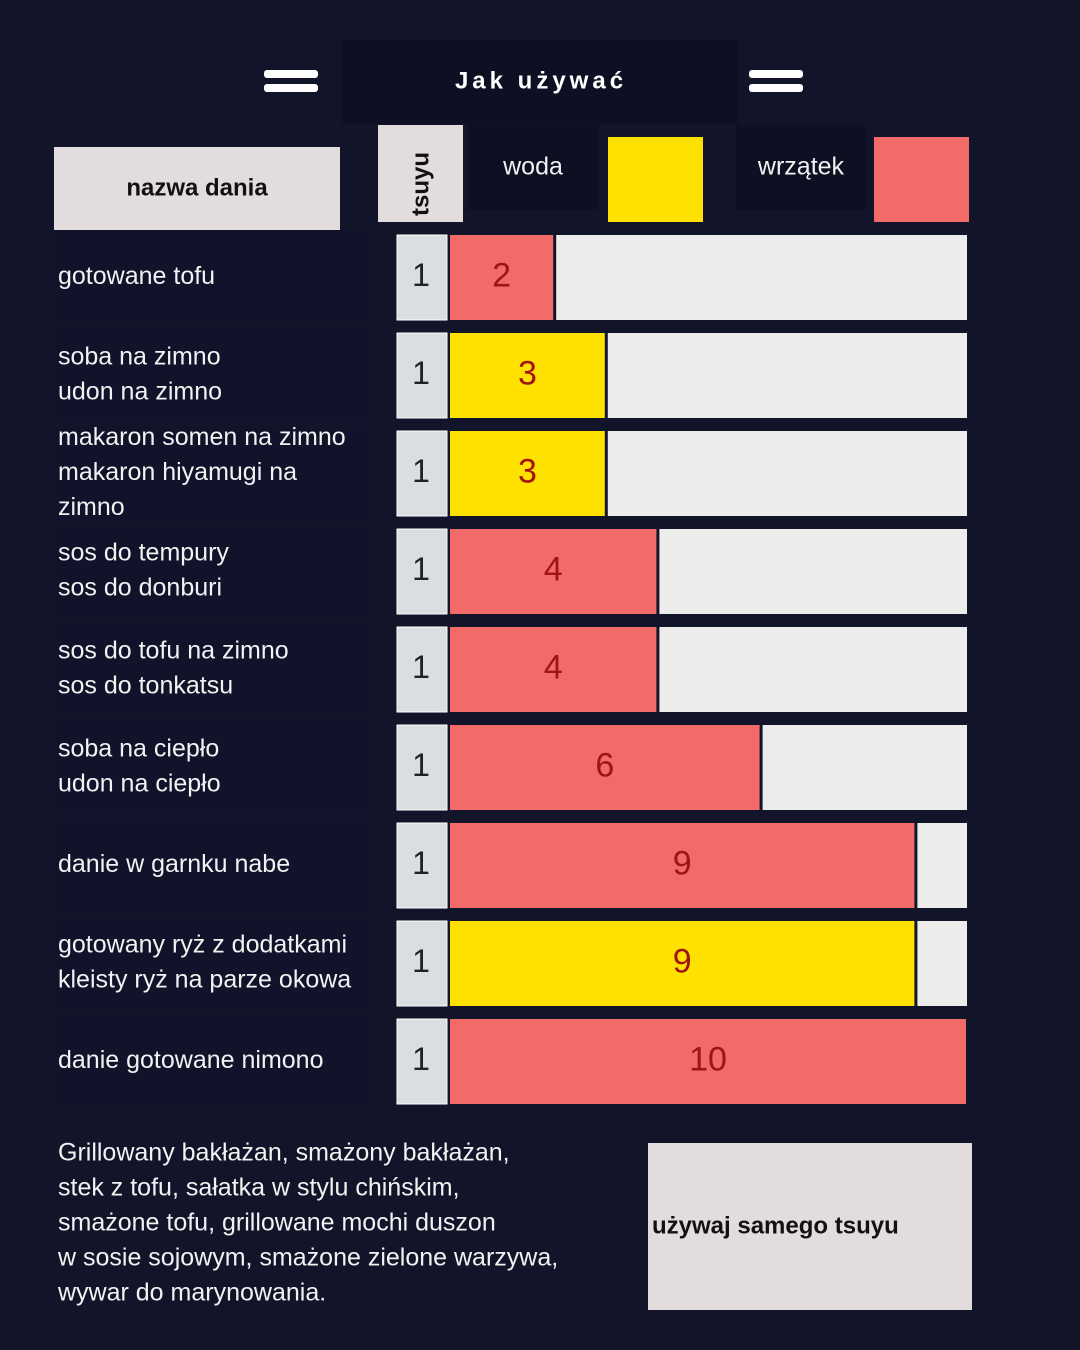 The height and width of the screenshot is (1350, 1080). Describe the element at coordinates (139, 357) in the screenshot. I see `dish-name: soba na zimno` at that location.